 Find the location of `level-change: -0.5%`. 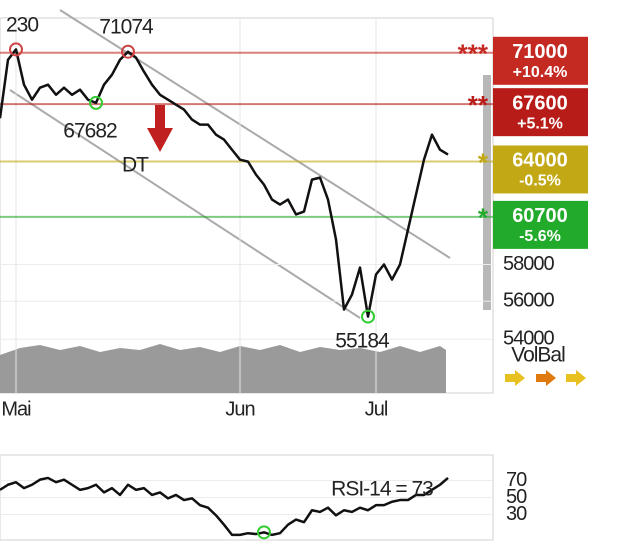

level-change: -0.5% is located at coordinates (540, 181).